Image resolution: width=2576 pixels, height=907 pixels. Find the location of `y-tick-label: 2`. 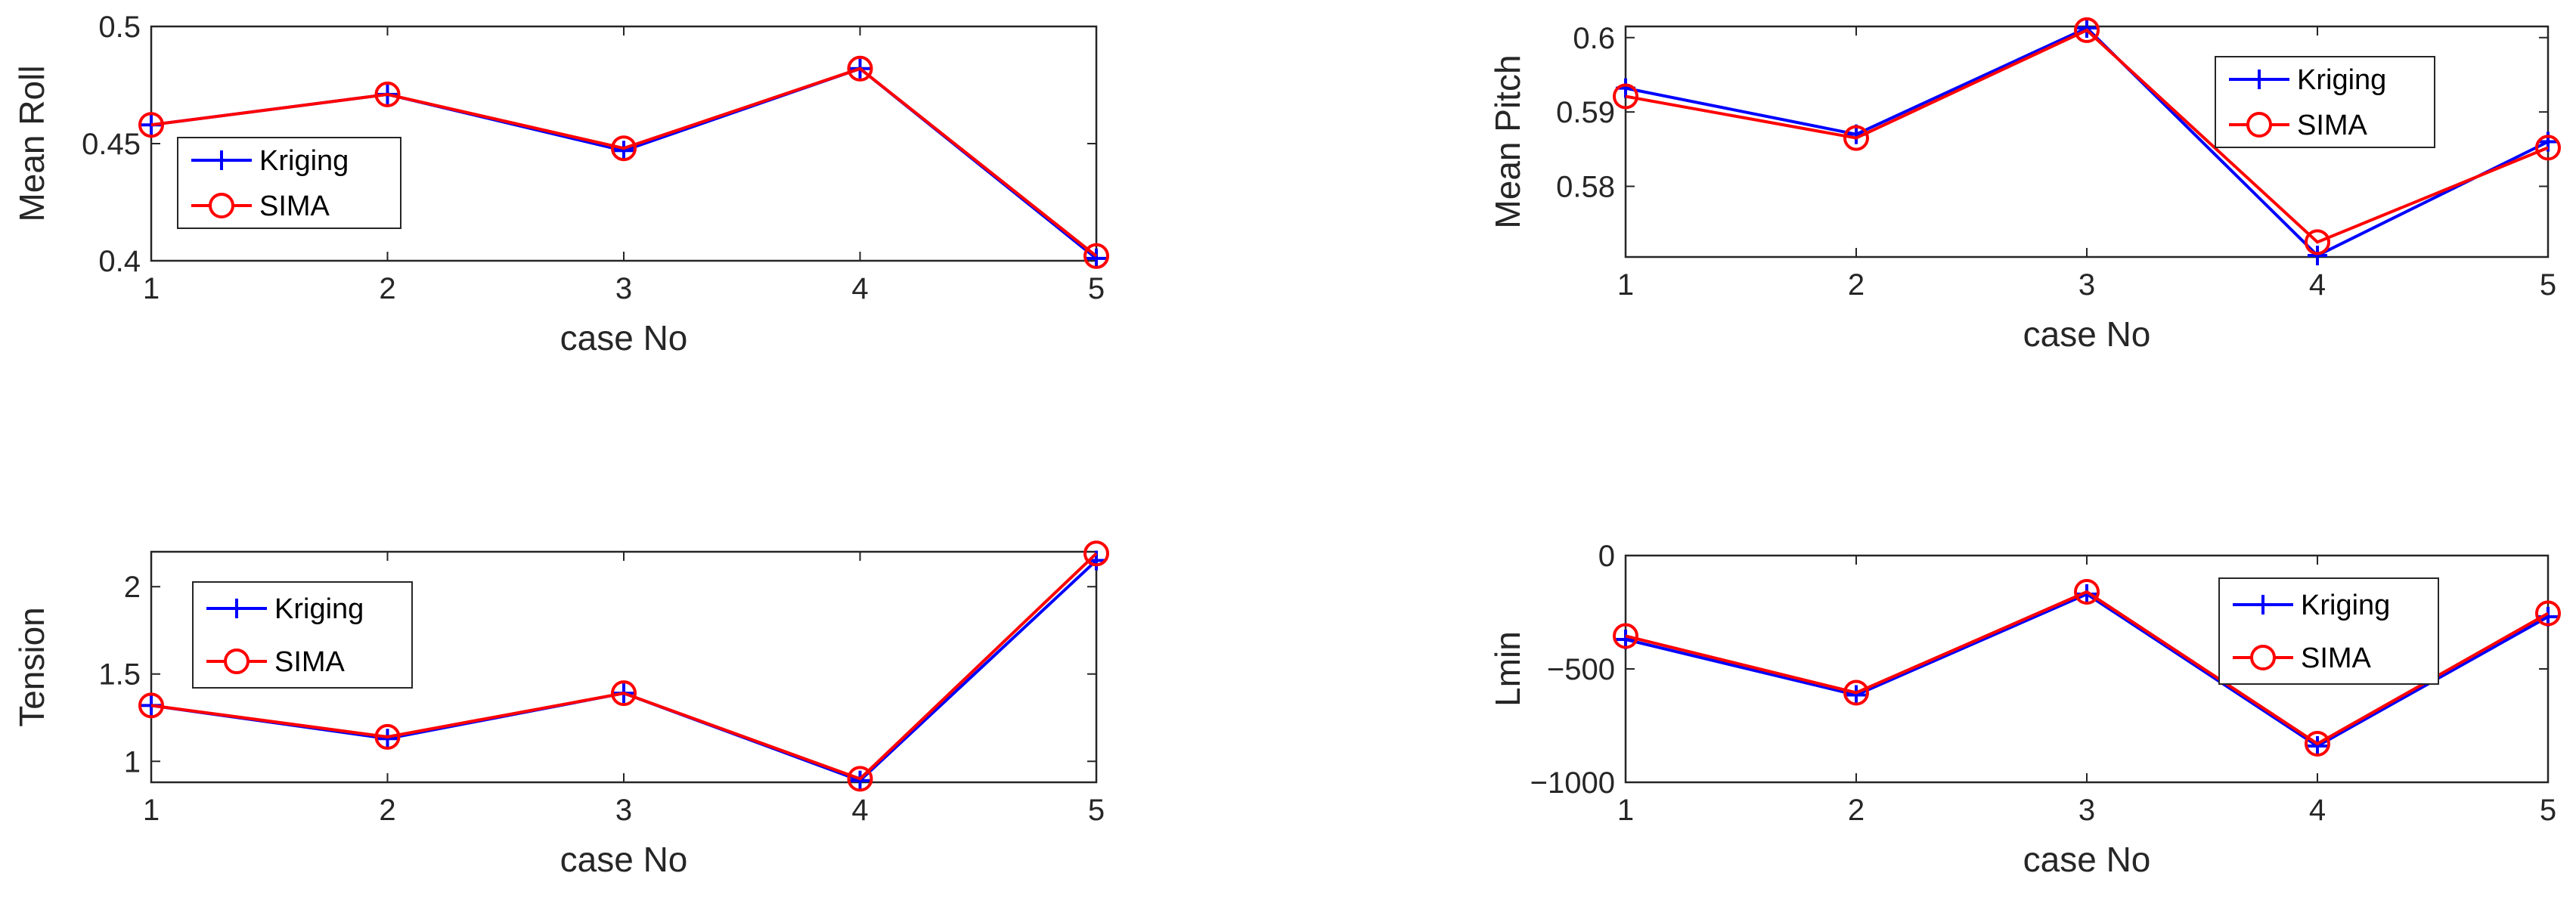

y-tick-label: 2 is located at coordinates (132, 587).